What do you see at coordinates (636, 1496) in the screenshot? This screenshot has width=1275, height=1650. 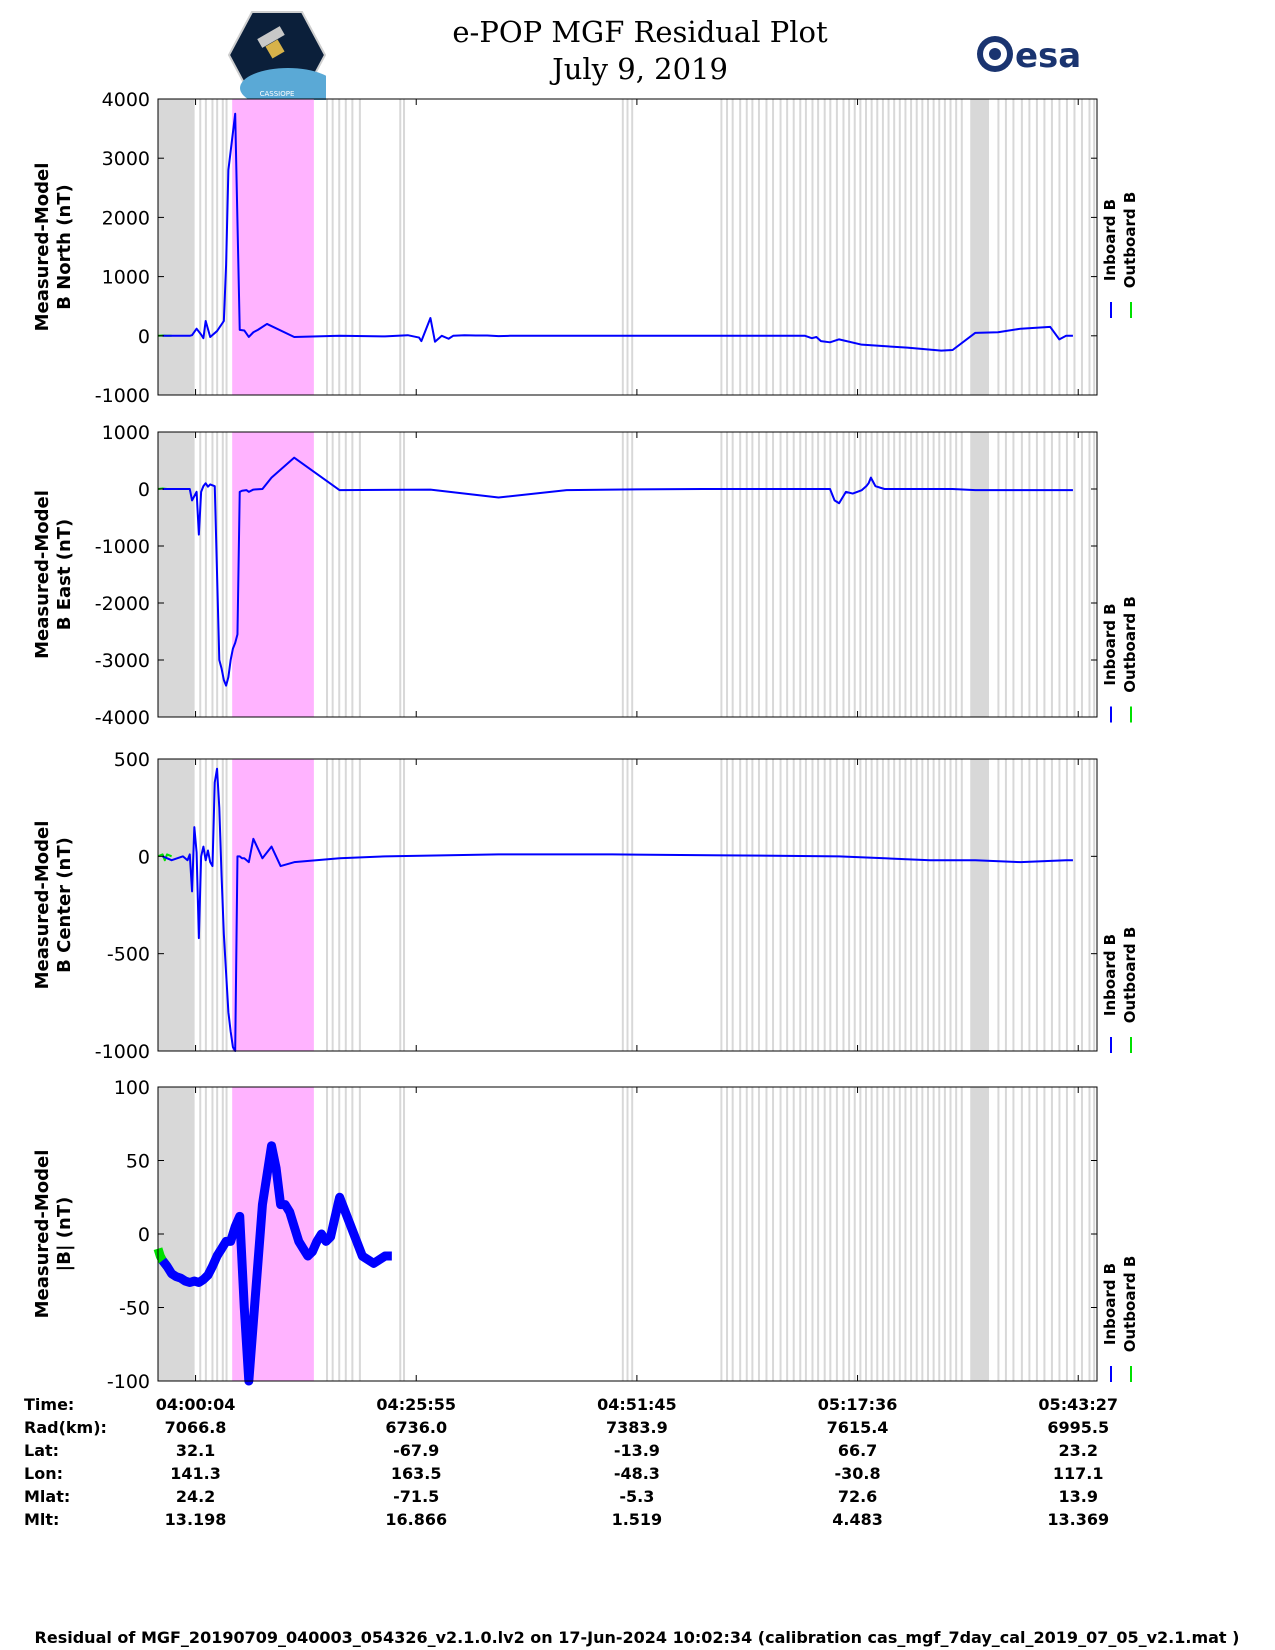 I see `annotation-value: -5.3` at bounding box center [636, 1496].